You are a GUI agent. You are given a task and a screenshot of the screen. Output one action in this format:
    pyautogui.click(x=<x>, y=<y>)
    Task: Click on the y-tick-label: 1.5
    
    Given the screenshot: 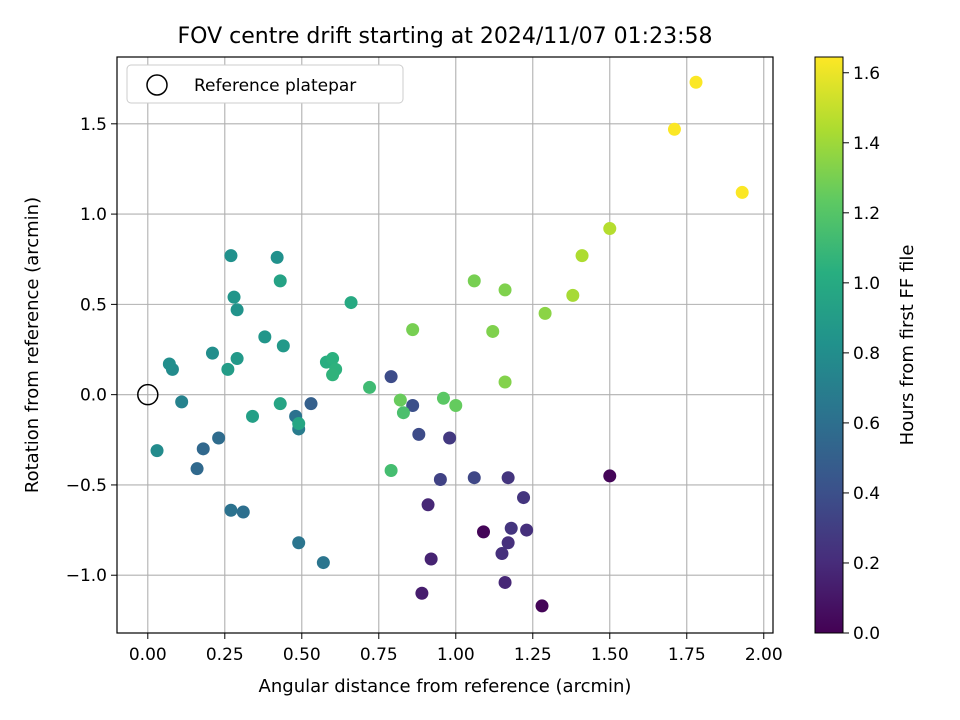 What is the action you would take?
    pyautogui.click(x=93, y=125)
    